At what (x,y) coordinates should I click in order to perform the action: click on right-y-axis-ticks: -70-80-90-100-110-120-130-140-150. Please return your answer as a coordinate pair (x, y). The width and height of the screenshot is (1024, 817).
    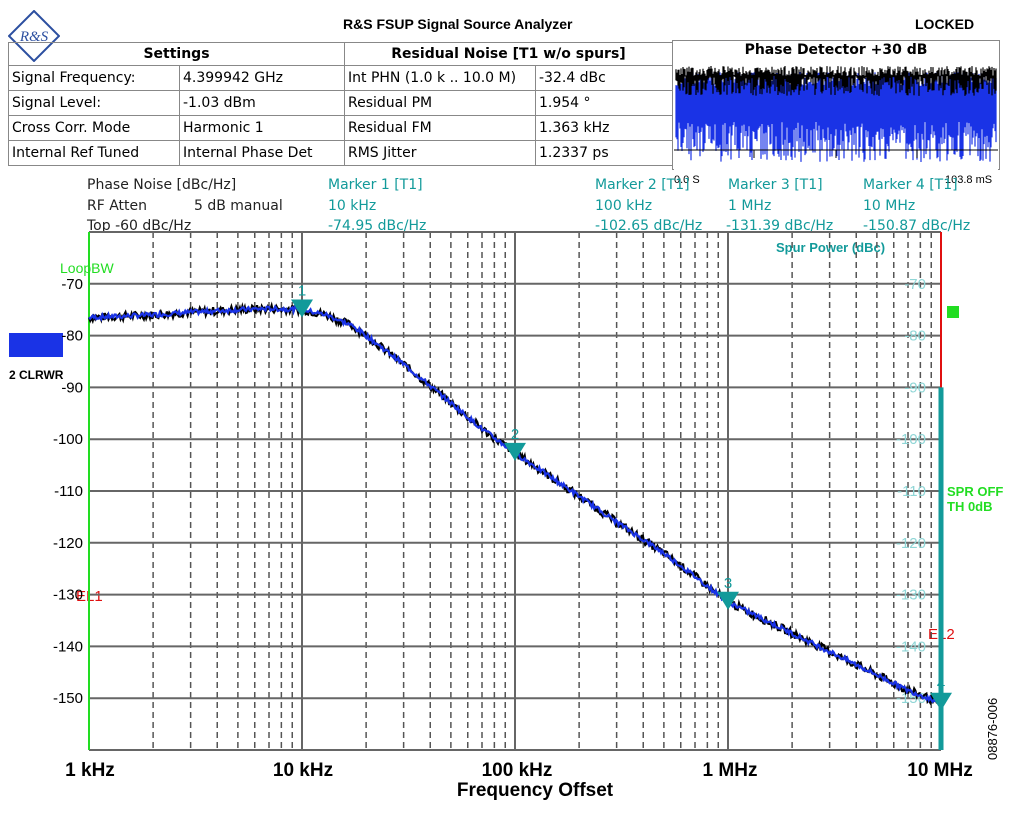
    Looking at the image, I should click on (911, 491).